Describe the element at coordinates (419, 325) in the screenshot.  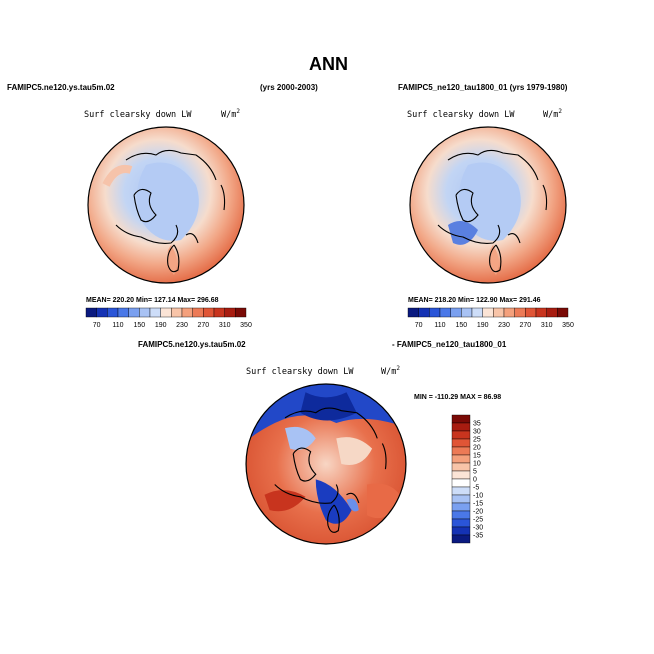
I see `panel2-colorbar-tick-label: 70` at that location.